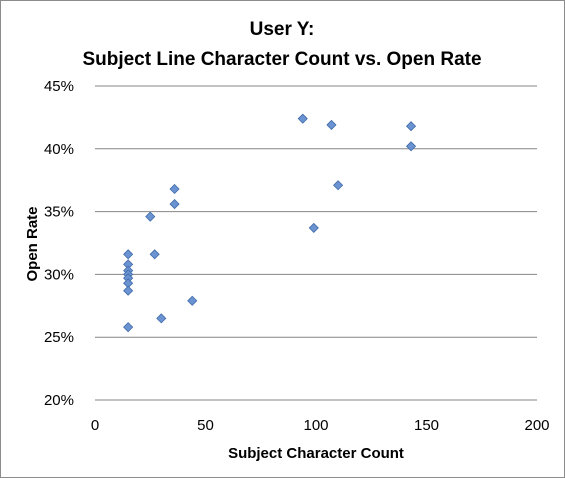  I want to click on y-axis-ticks: 20% 25% 30% 35% 40% 45%, so click(59, 243).